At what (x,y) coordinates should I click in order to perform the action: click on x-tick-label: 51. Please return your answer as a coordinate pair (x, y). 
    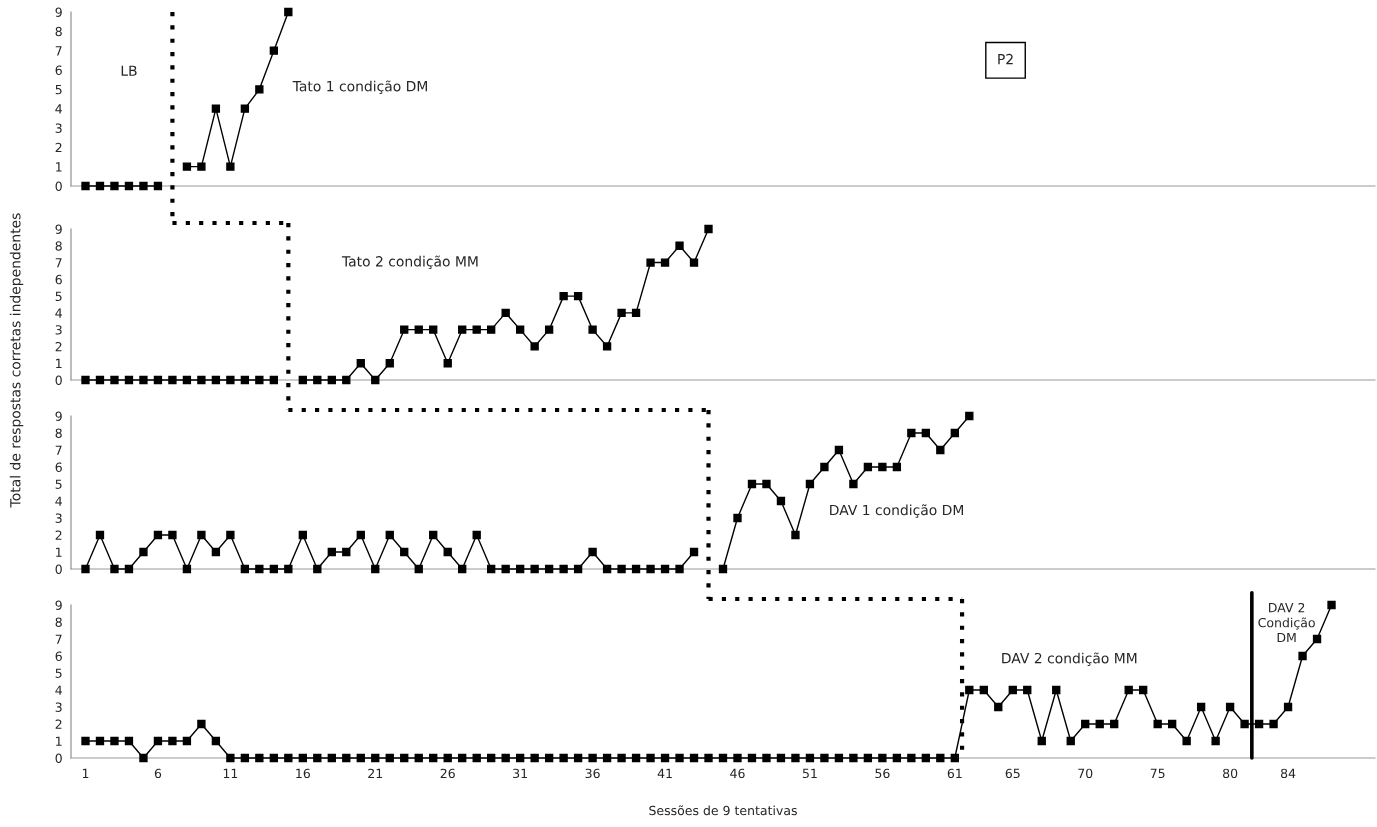
    Looking at the image, I should click on (809, 773).